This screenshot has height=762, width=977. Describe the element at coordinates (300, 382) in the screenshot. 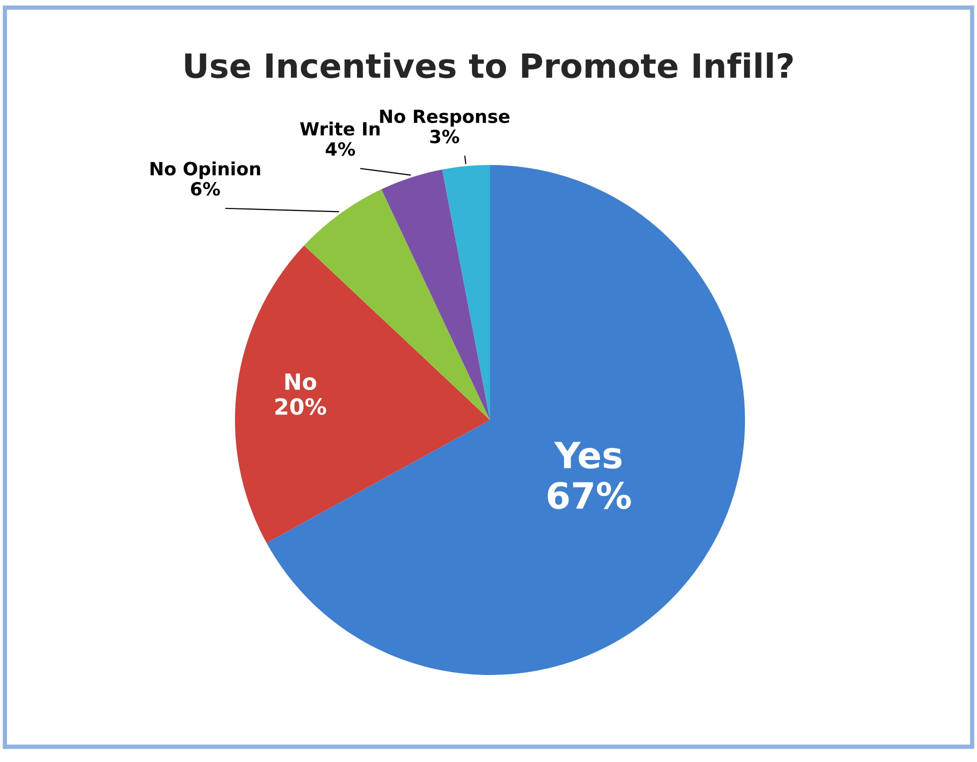

I see `slice-label: No` at that location.